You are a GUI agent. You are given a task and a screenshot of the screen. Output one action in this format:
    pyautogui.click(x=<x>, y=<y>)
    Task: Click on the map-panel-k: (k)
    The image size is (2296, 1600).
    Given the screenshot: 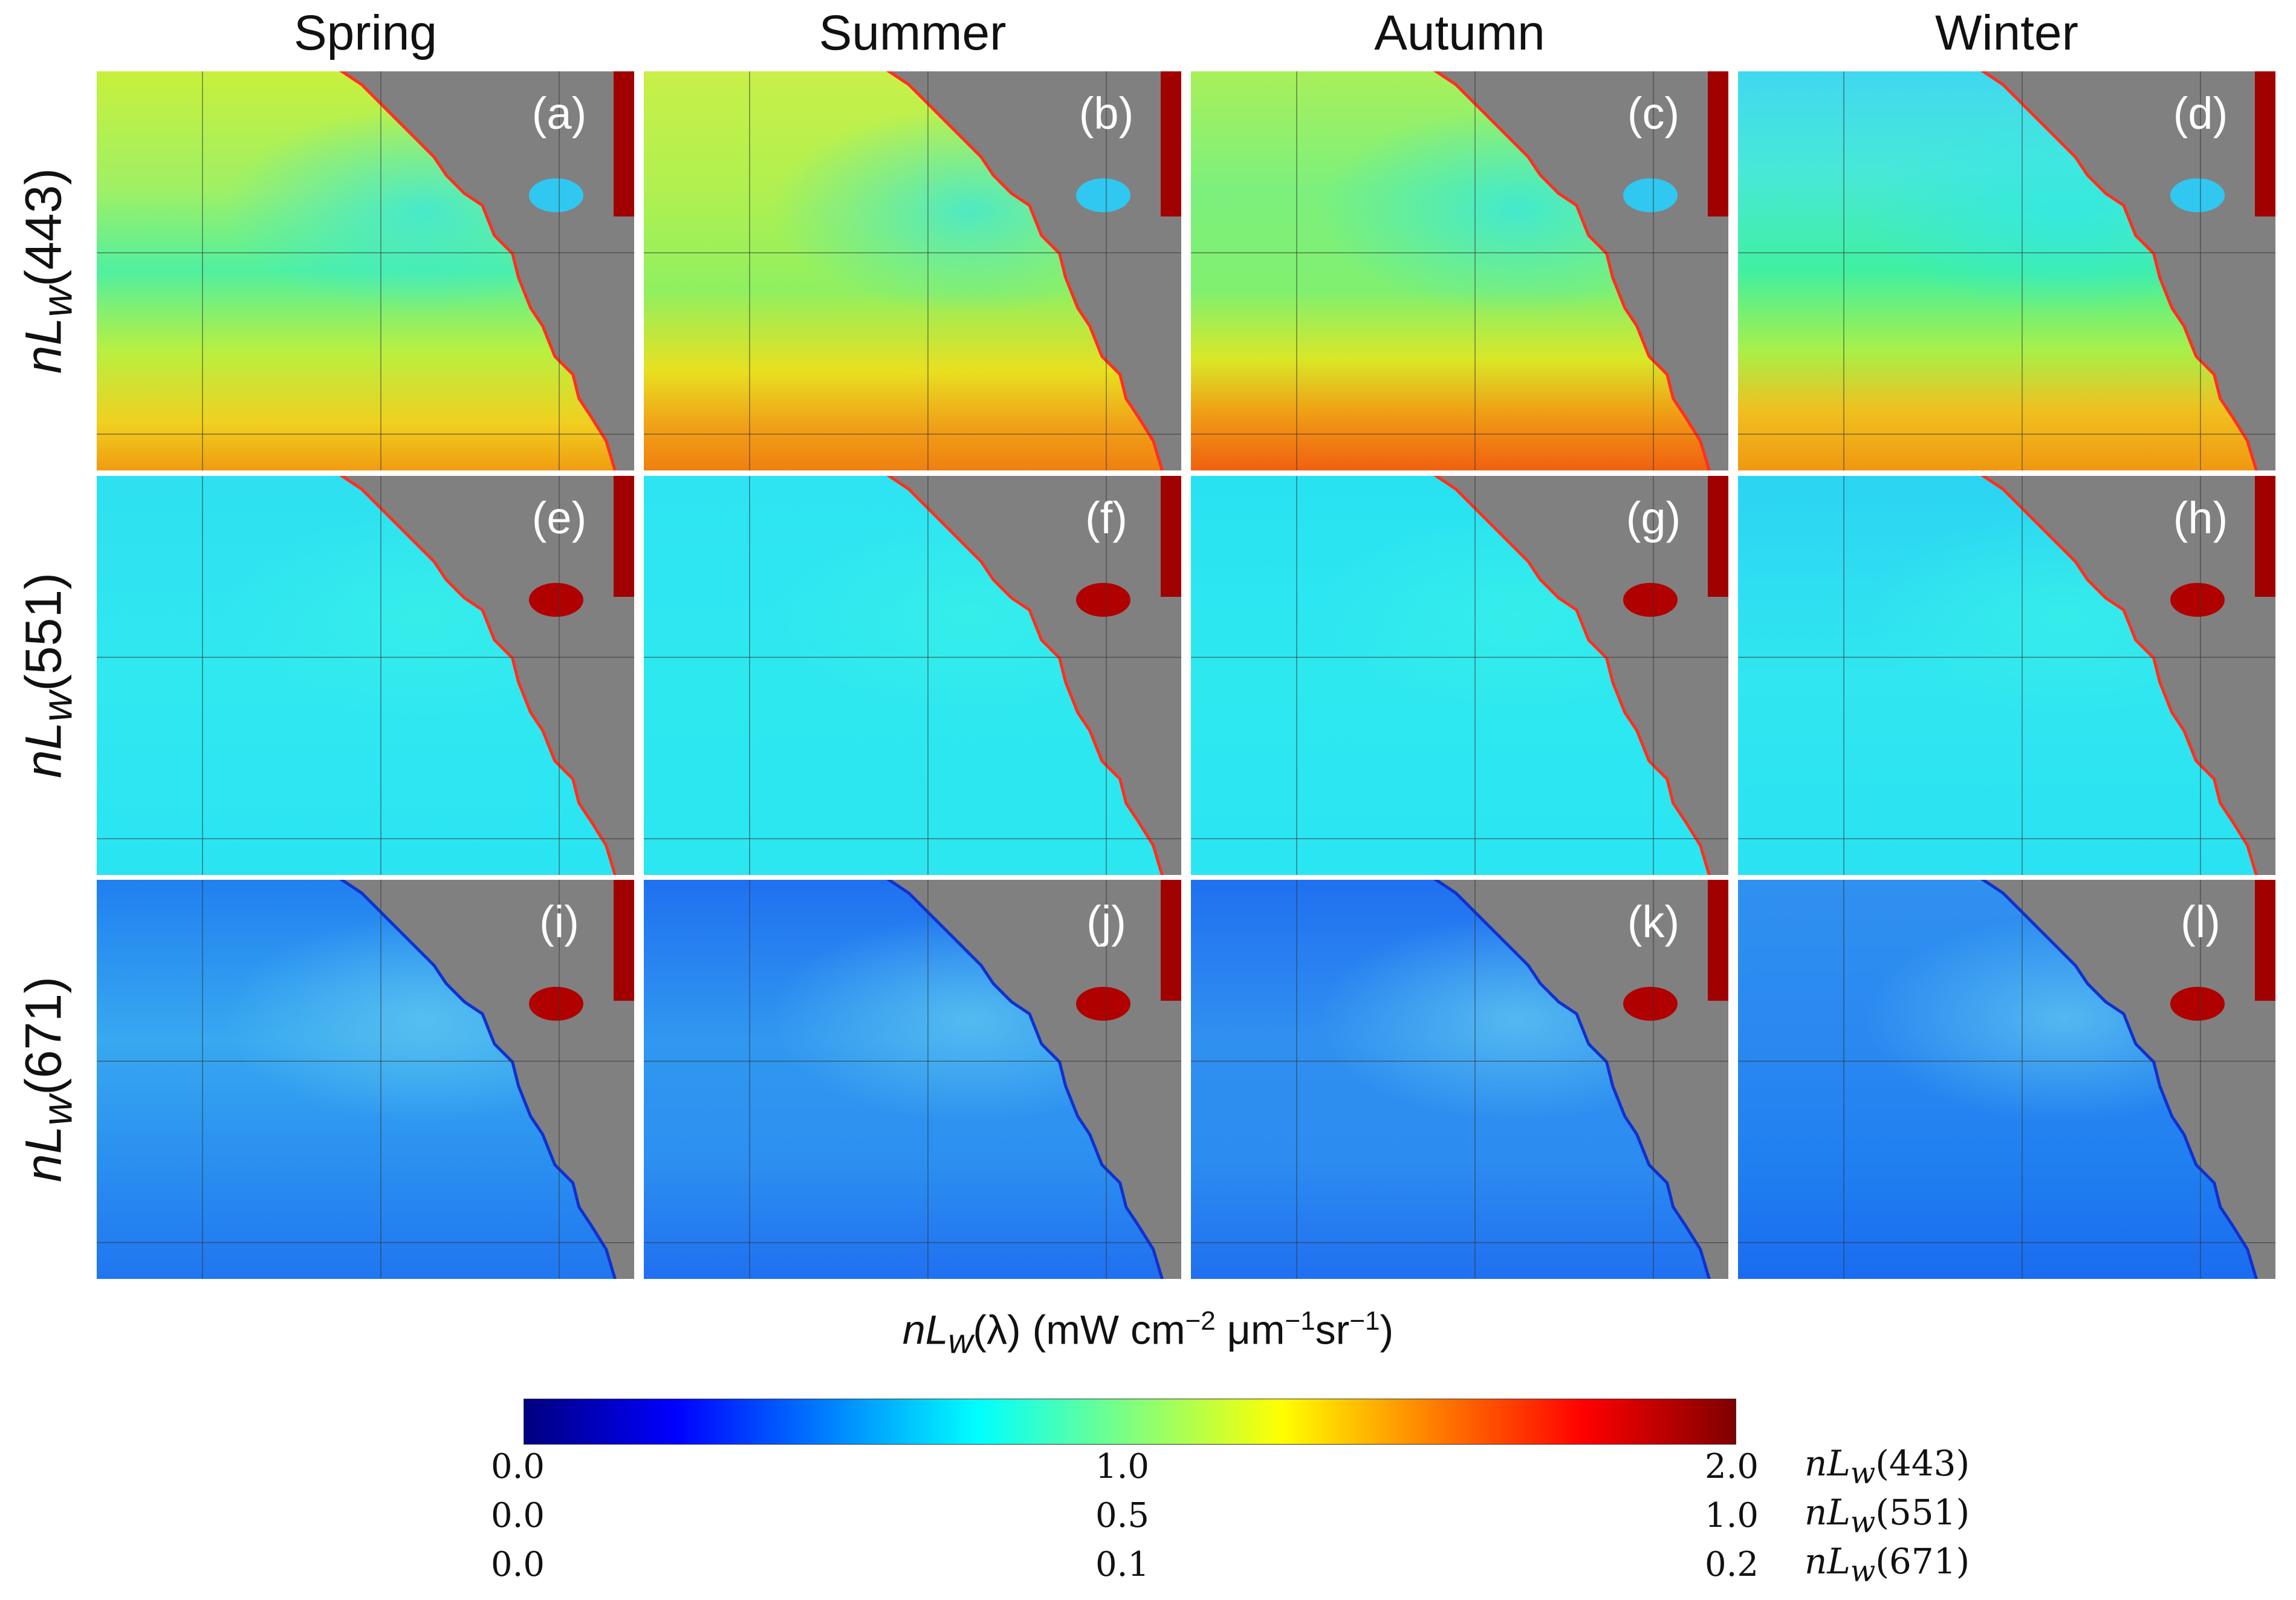 What is the action you would take?
    pyautogui.click(x=1459, y=1079)
    